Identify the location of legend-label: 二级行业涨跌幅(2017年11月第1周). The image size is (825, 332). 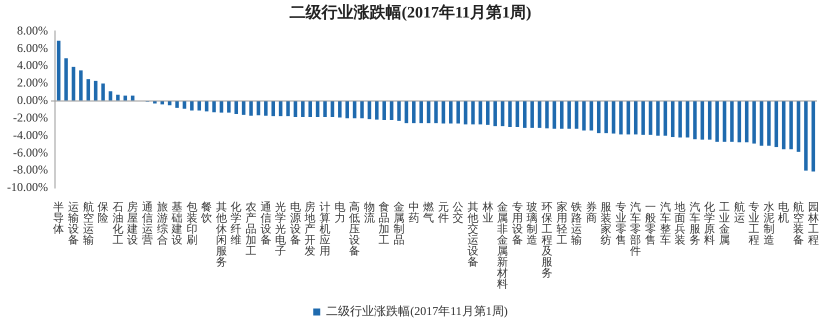
(417, 311).